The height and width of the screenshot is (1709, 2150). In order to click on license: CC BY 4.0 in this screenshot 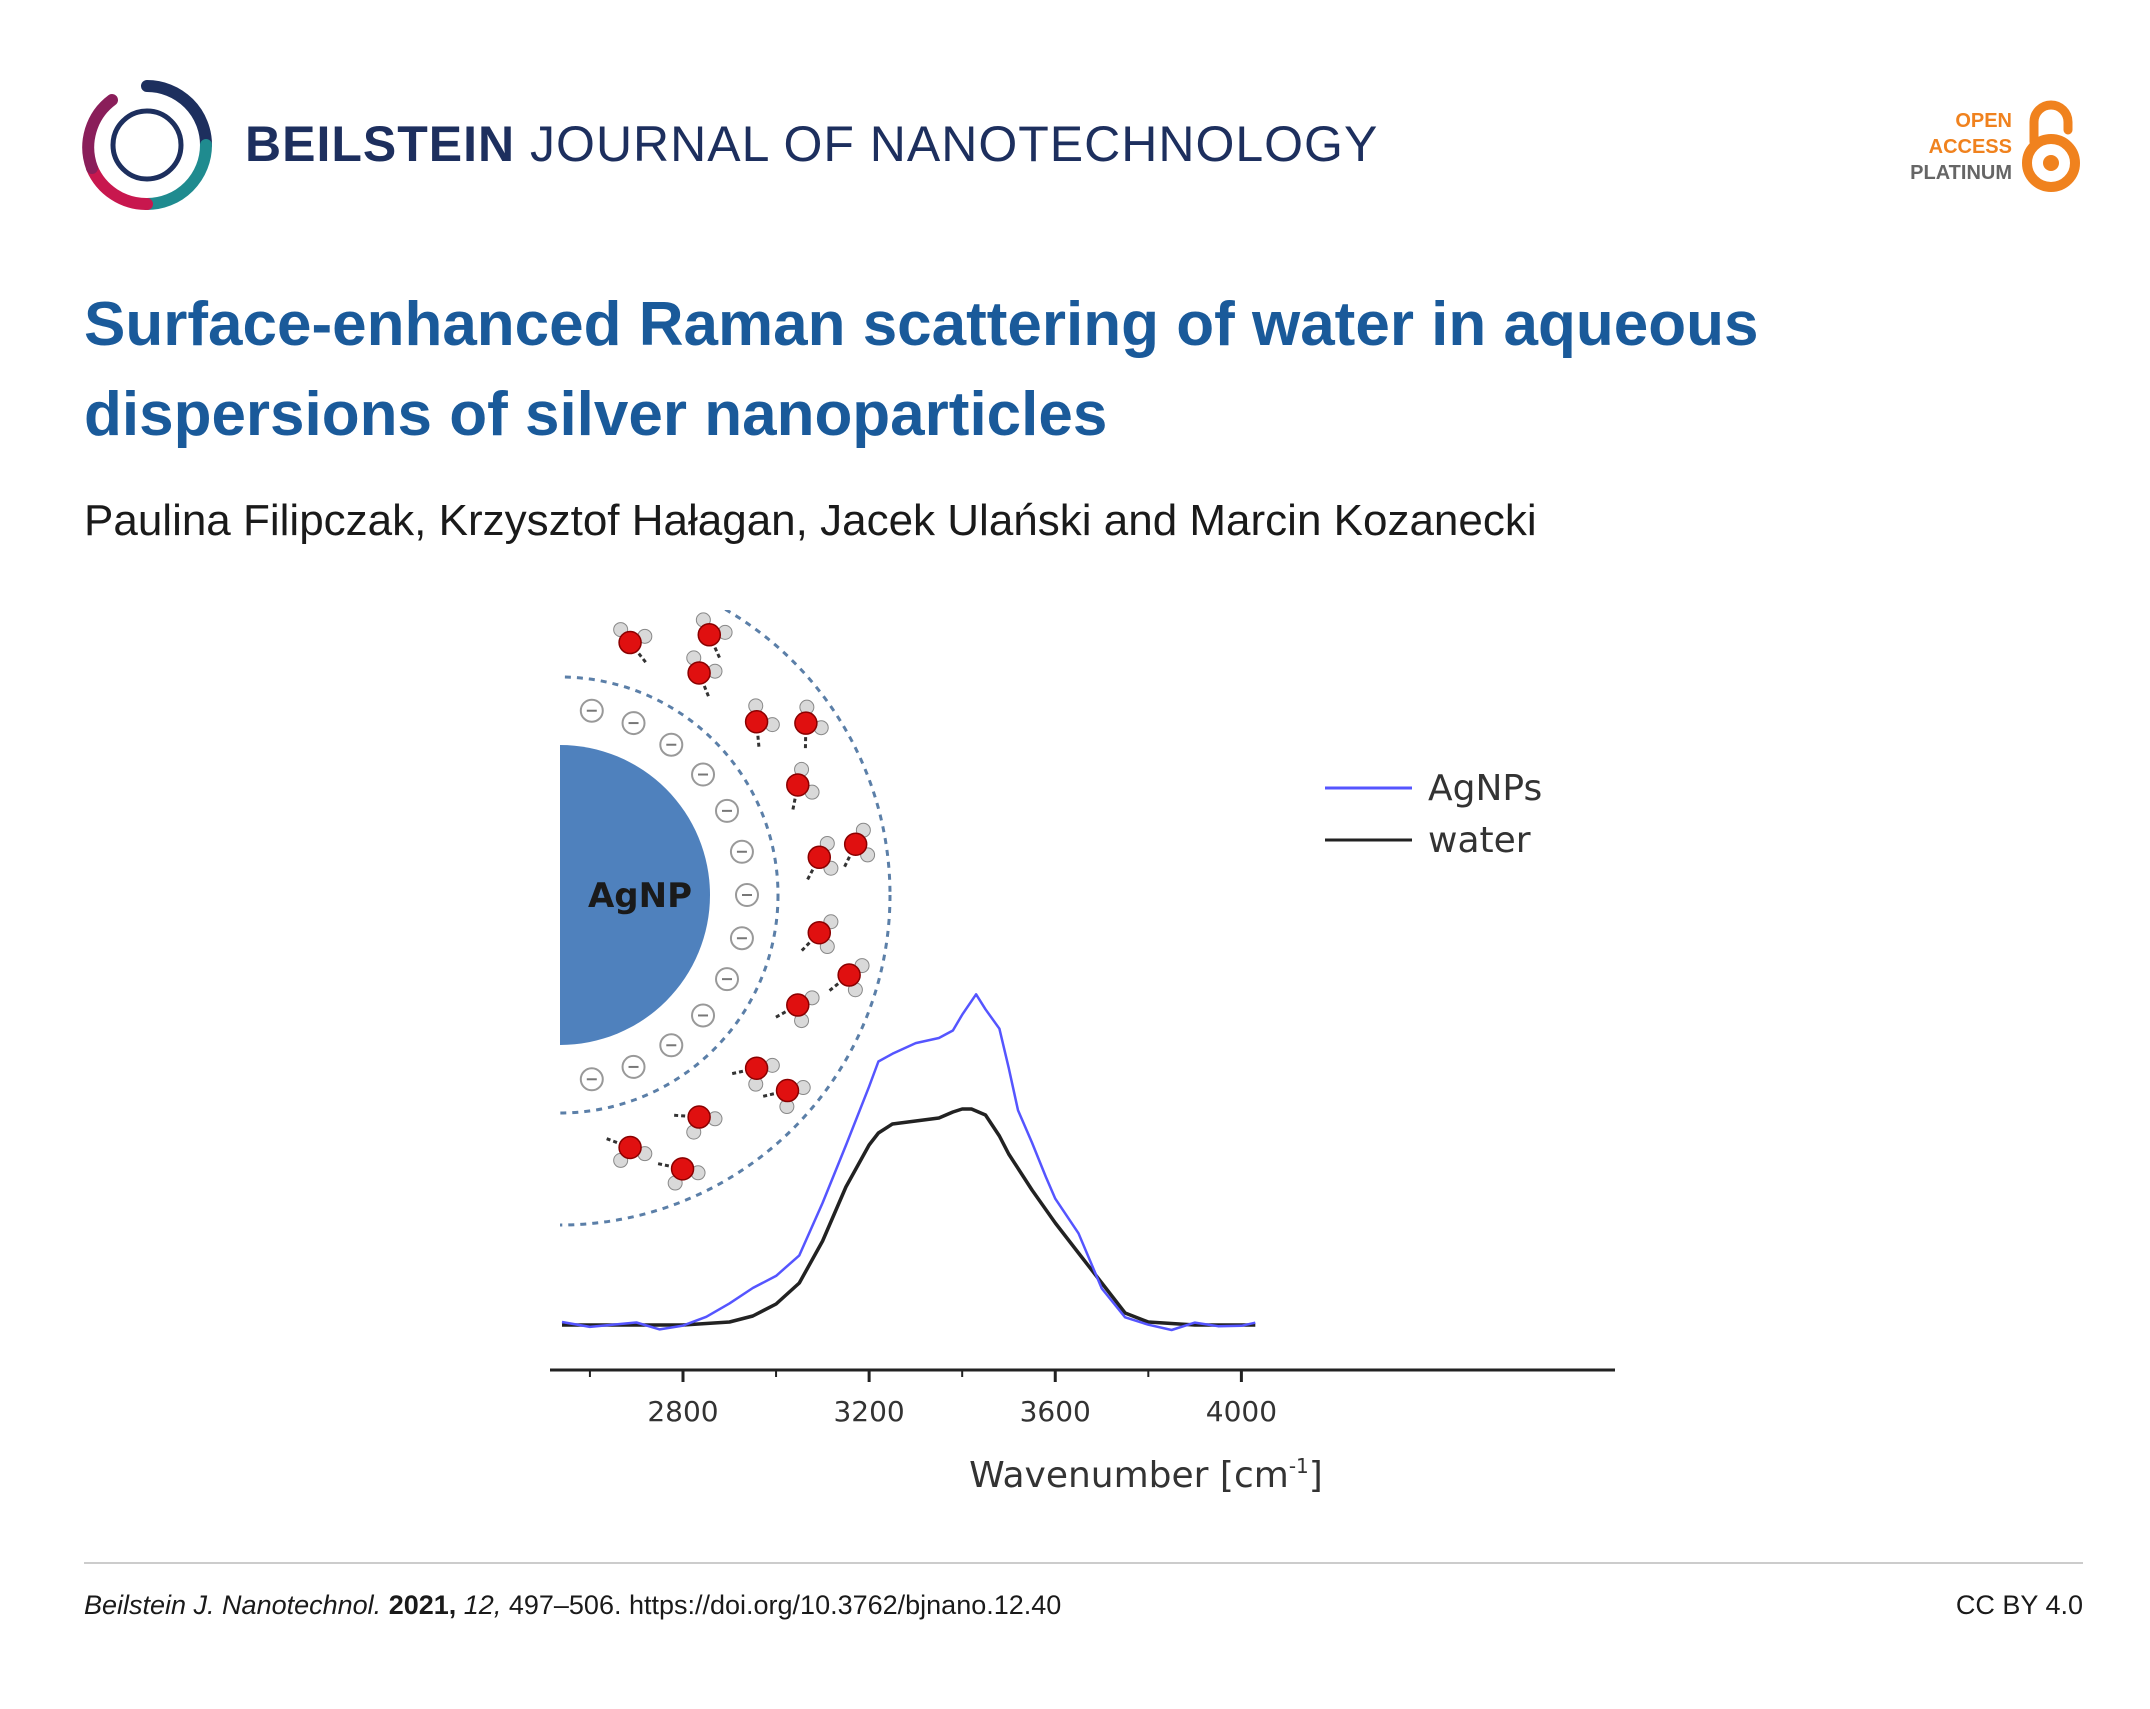, I will do `click(2019, 1605)`.